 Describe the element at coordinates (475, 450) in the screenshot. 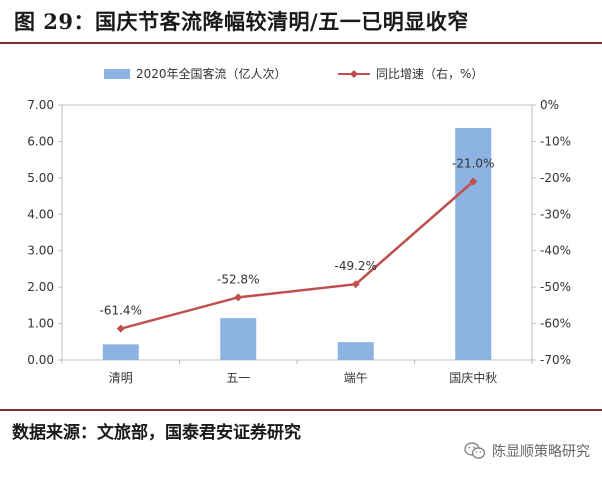

I see `wechat-icon` at that location.